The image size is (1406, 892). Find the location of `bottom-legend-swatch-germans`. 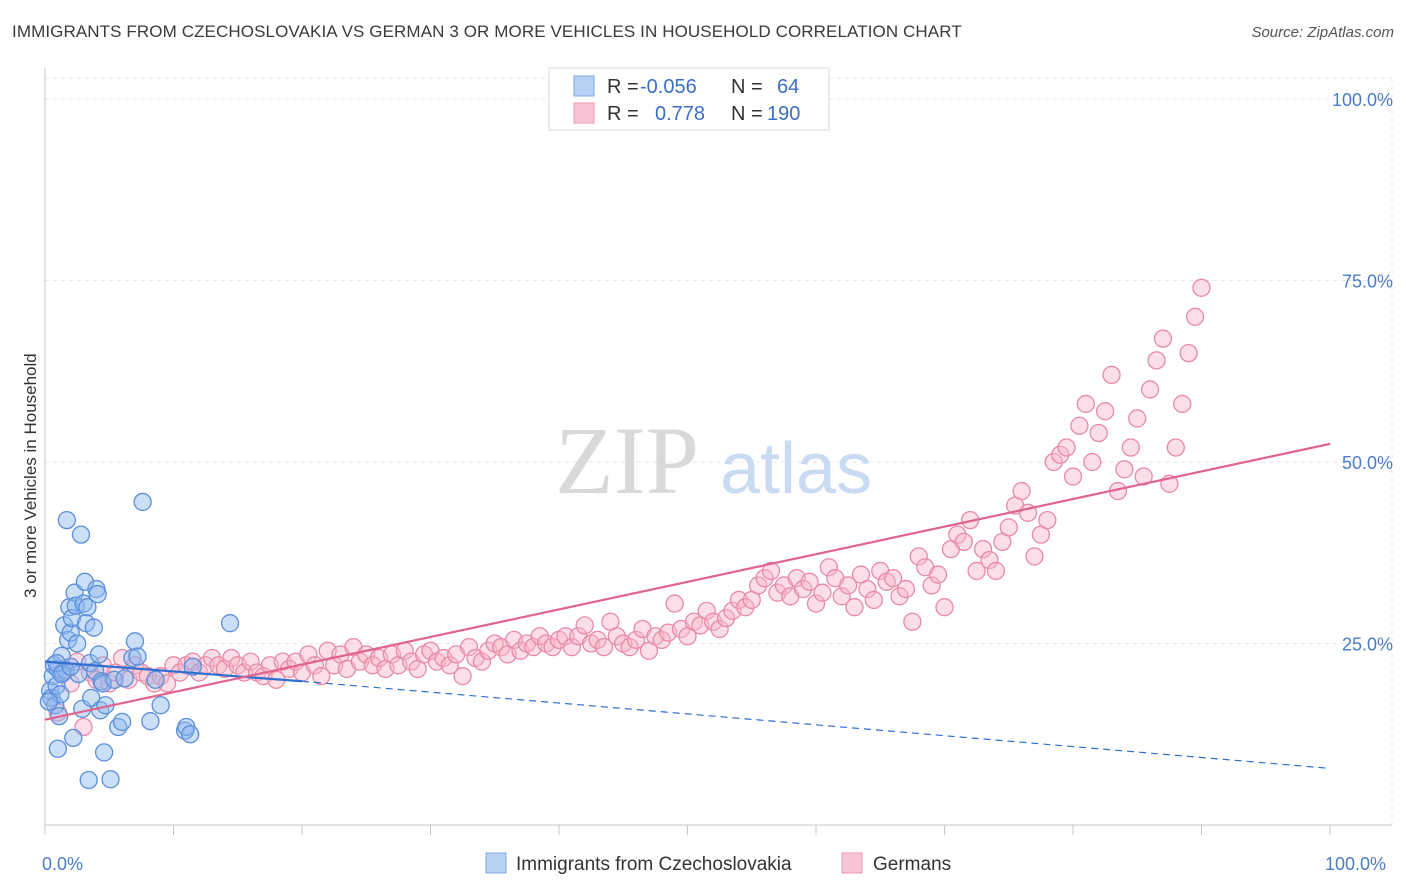

bottom-legend-swatch-germans is located at coordinates (852, 863).